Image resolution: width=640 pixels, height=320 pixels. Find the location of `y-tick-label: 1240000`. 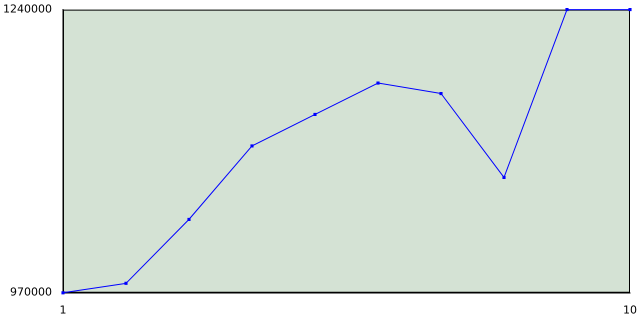

y-tick-label: 1240000 is located at coordinates (27, 9).